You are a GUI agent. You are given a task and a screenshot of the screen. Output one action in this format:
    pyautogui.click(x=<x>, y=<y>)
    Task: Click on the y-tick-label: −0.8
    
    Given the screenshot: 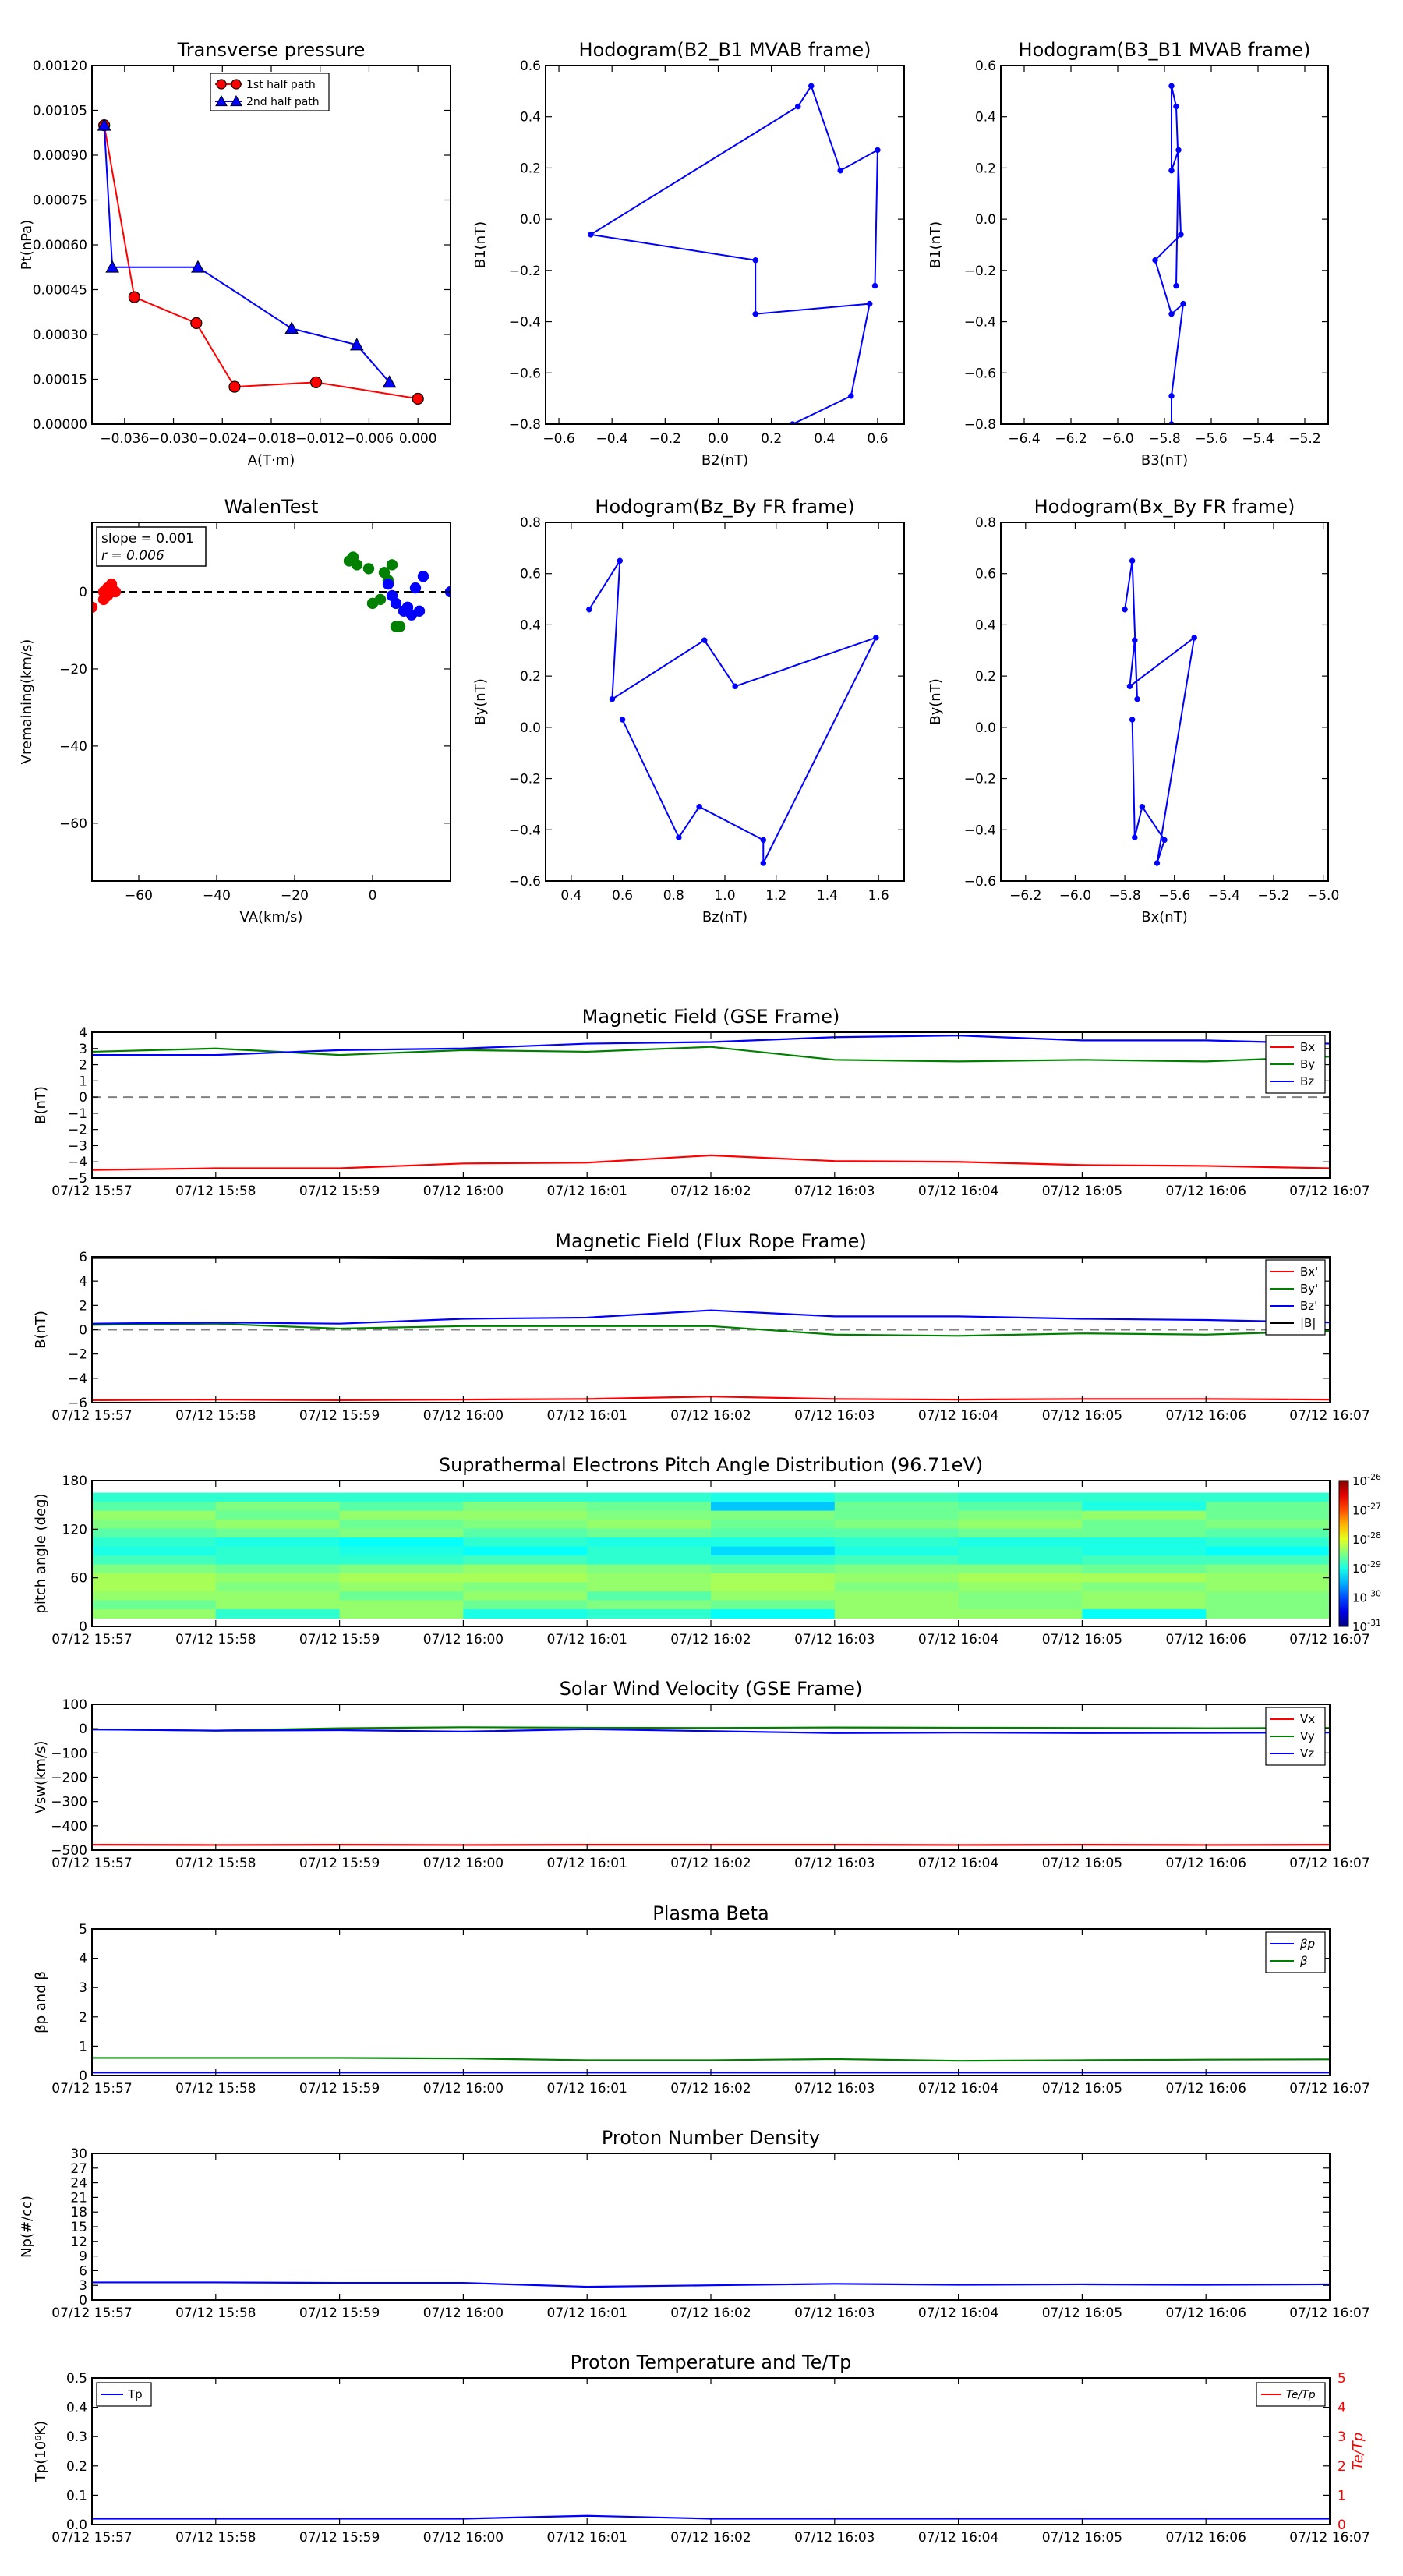 What is the action you would take?
    pyautogui.click(x=980, y=425)
    